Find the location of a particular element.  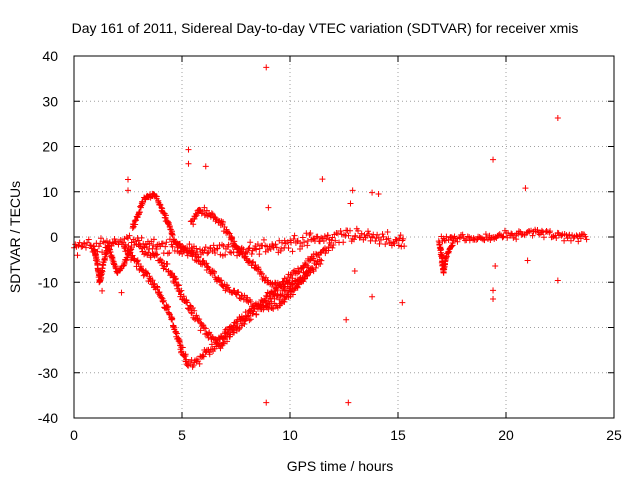

y-tick-label: 40 is located at coordinates (50, 56).